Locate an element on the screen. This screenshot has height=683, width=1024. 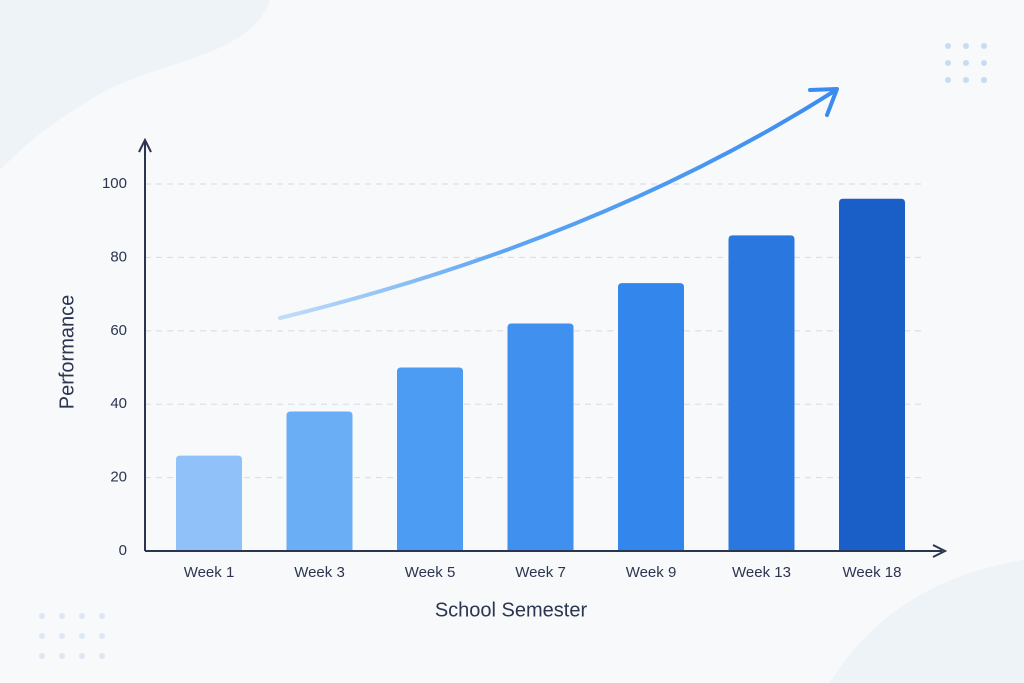
x-tick-label: Week 5 is located at coordinates (430, 572).